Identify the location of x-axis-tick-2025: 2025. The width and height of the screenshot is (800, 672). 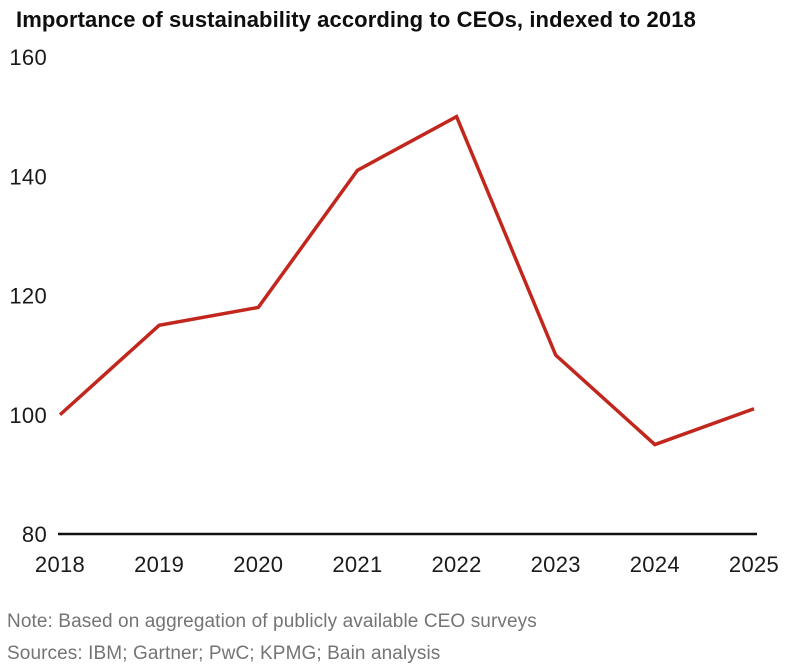
(754, 564).